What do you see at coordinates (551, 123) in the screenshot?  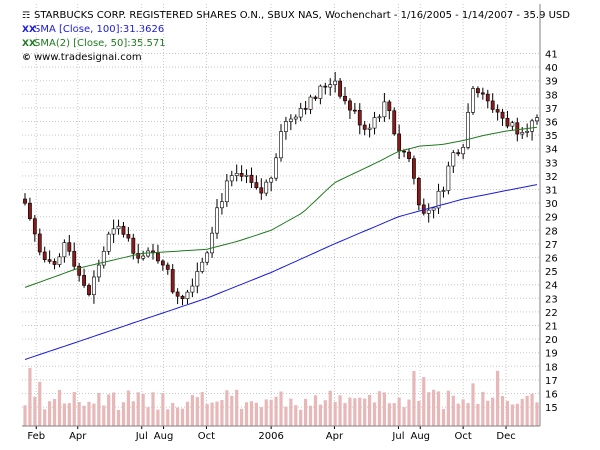 I see `y-tick-label: 36` at bounding box center [551, 123].